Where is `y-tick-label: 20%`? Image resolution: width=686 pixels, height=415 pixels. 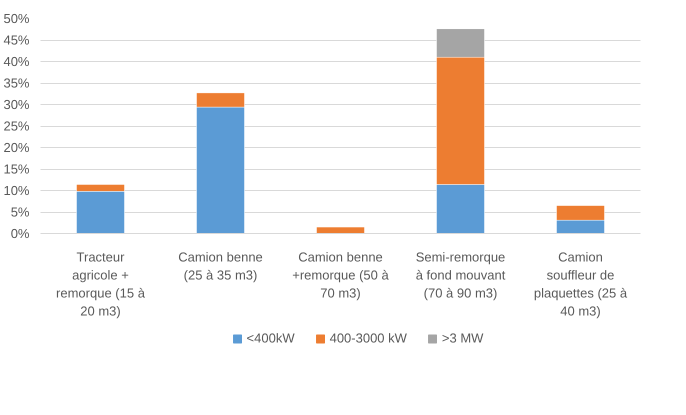
y-tick-label: 20% is located at coordinates (16, 147).